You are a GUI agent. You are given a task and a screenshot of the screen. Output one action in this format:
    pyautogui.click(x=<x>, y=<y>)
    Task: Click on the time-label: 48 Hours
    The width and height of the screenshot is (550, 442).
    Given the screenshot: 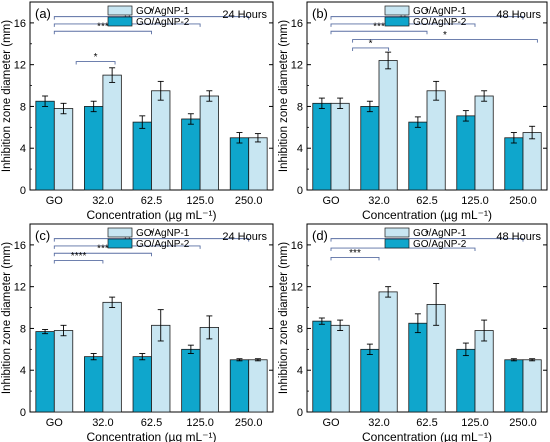 What is the action you would take?
    pyautogui.click(x=518, y=237)
    